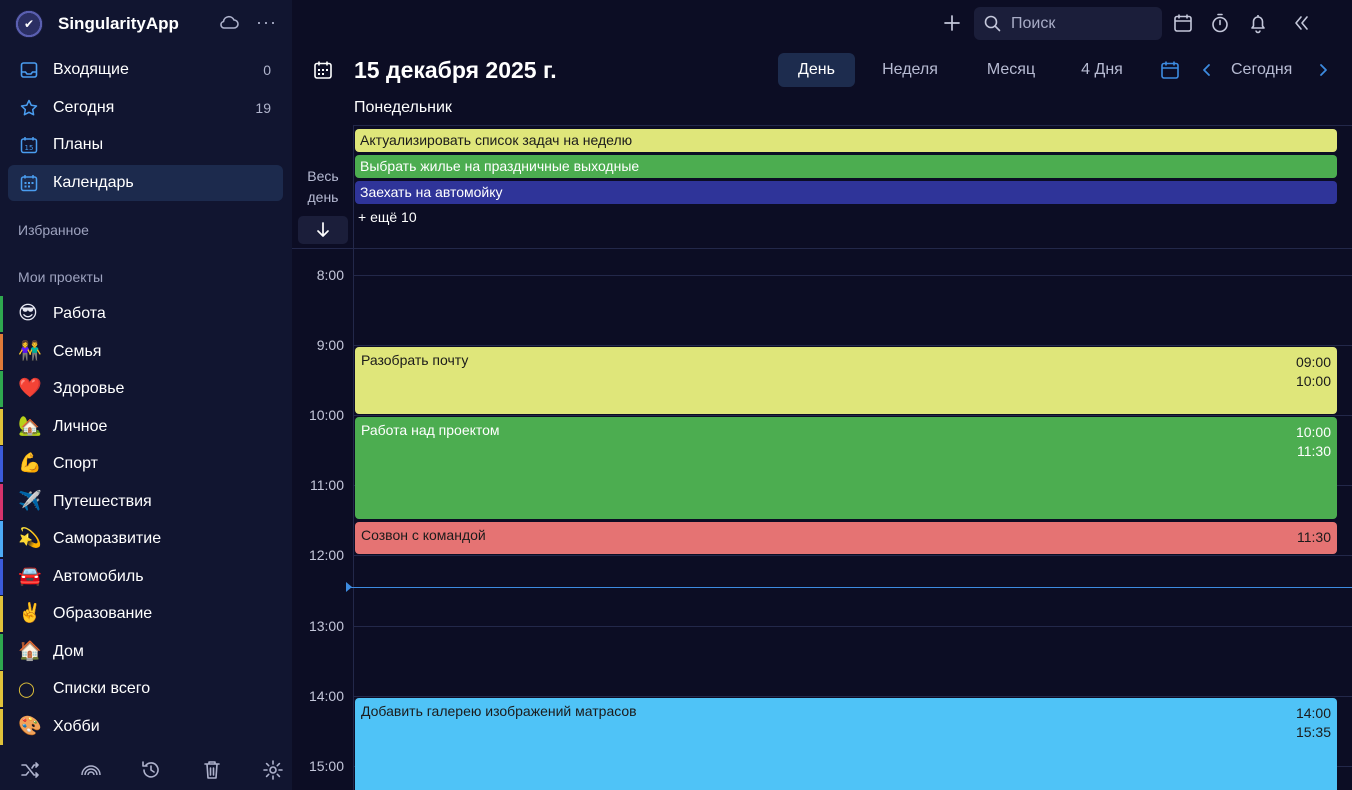 This screenshot has height=790, width=1352. What do you see at coordinates (846, 380) in the screenshot?
I see `calendar-event: Разобрать почту 09:00 10:00` at bounding box center [846, 380].